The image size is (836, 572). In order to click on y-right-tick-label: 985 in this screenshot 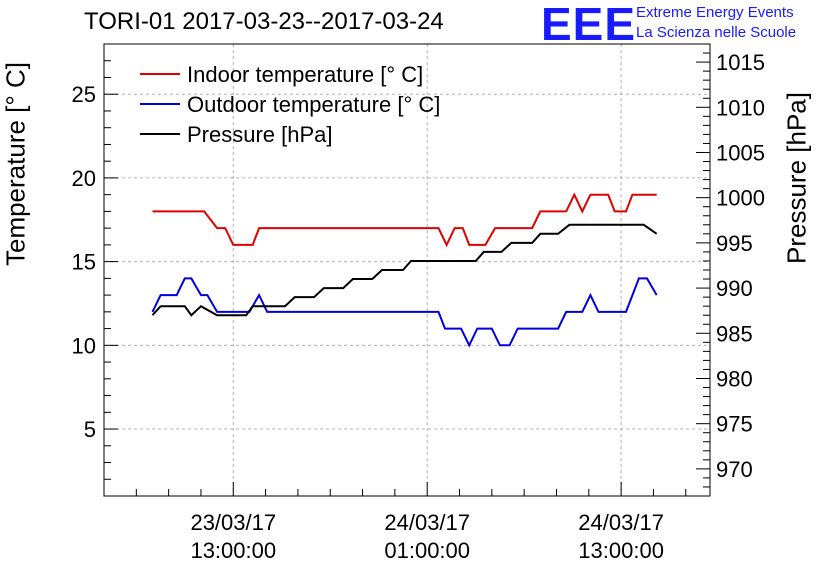, I will do `click(734, 333)`.